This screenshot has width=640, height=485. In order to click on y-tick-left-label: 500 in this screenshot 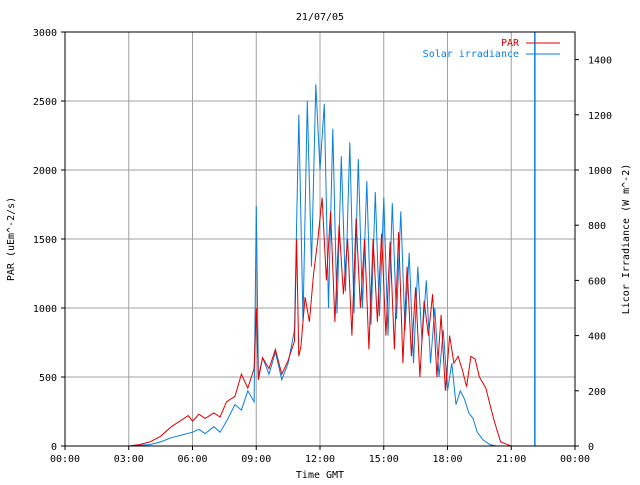, I will do `click(48, 378)`.